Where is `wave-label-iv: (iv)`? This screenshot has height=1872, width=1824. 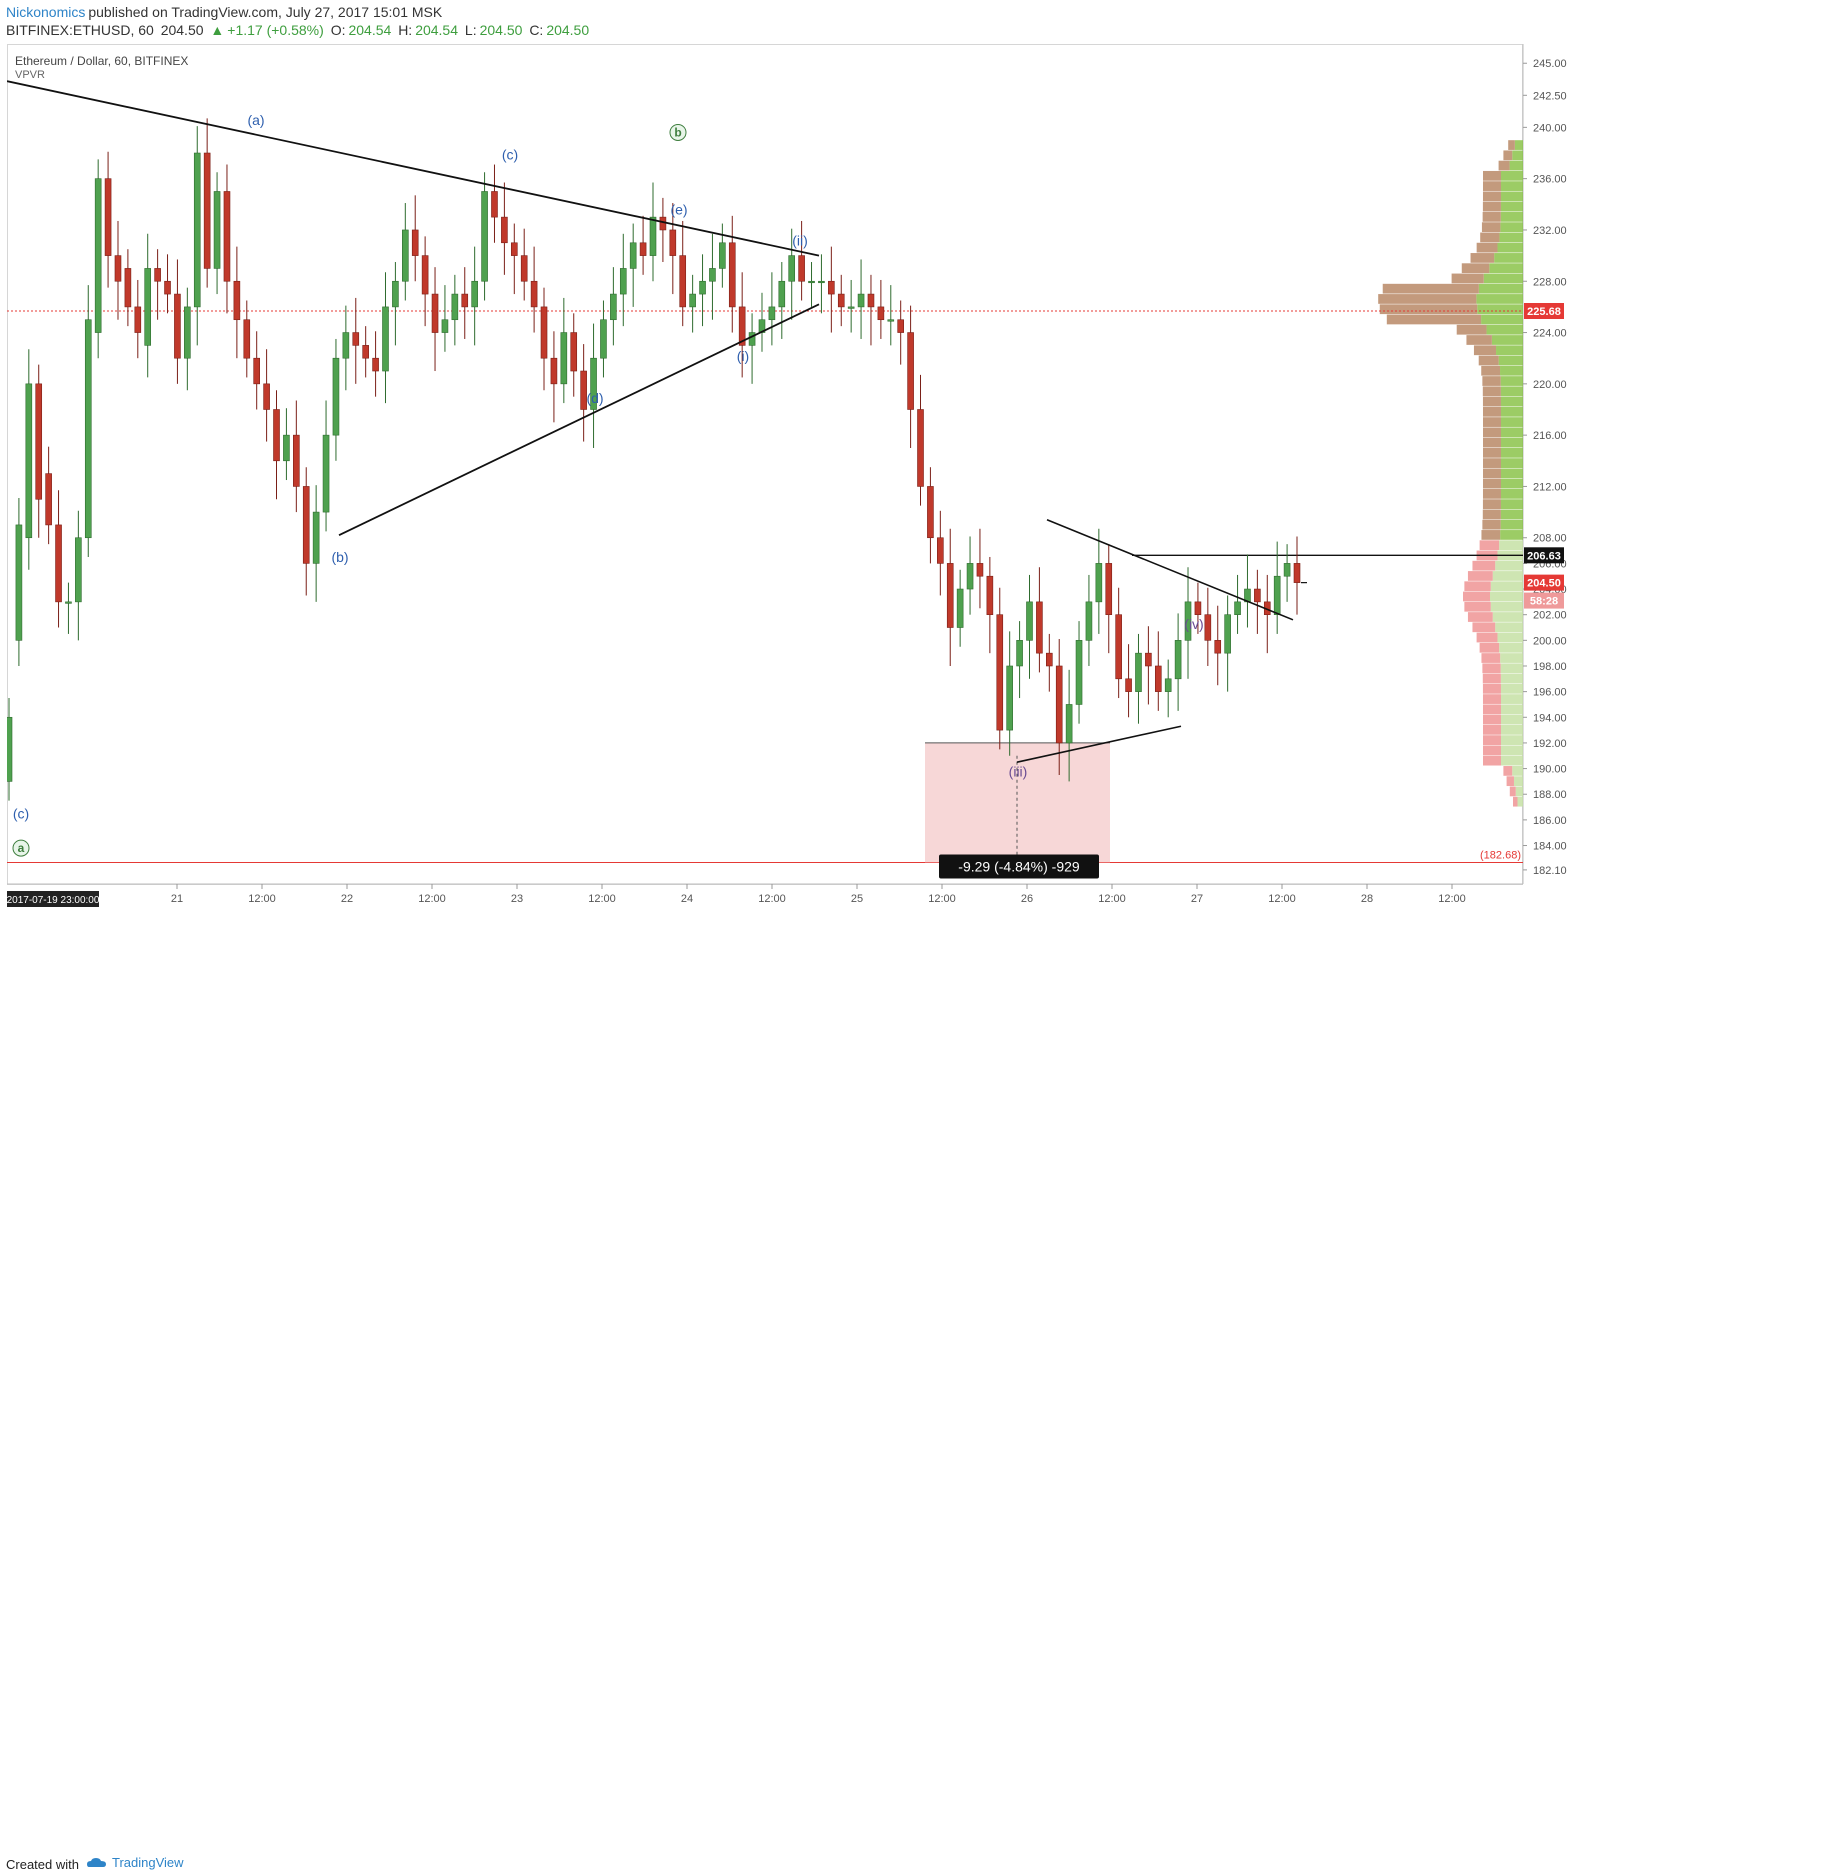
wave-label-iv: (iv) is located at coordinates (1193, 624).